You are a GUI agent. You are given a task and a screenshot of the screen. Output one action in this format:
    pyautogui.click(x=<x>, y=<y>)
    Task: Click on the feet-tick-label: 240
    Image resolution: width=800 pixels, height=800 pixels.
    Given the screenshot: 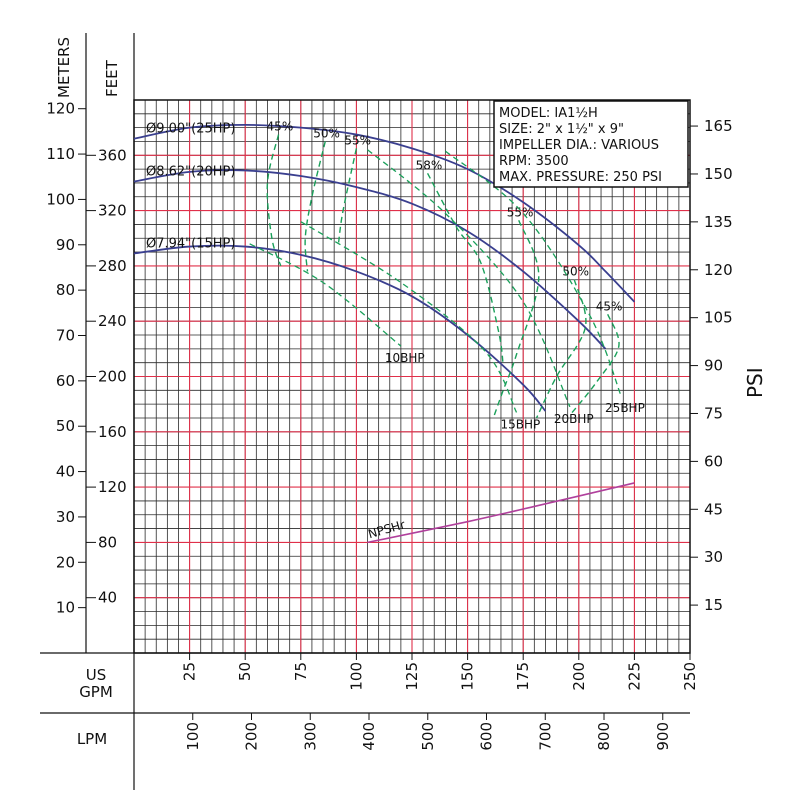 What is the action you would take?
    pyautogui.click(x=112, y=321)
    